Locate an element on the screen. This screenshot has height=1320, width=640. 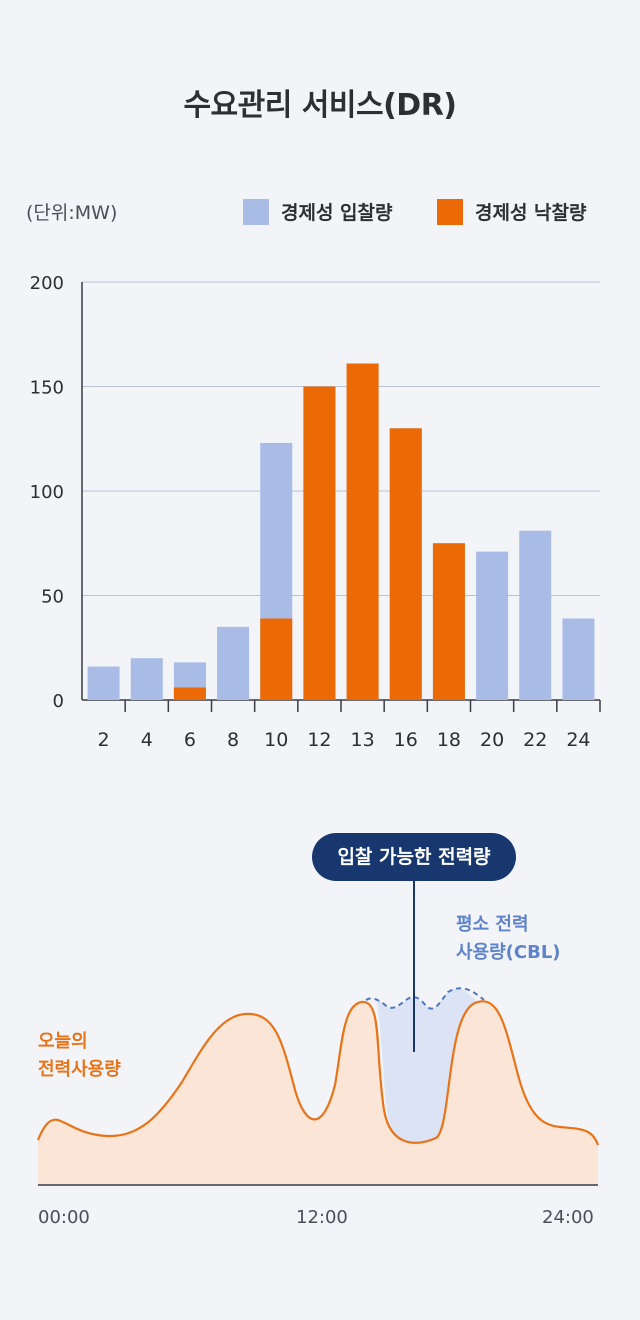
legend-item-bid: 경제성 입찰량 is located at coordinates (318, 211).